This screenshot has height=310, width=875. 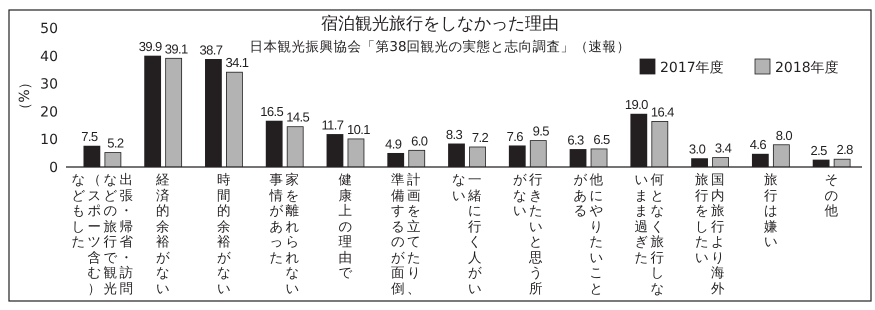 I want to click on data-label: 7.6, so click(x=515, y=136).